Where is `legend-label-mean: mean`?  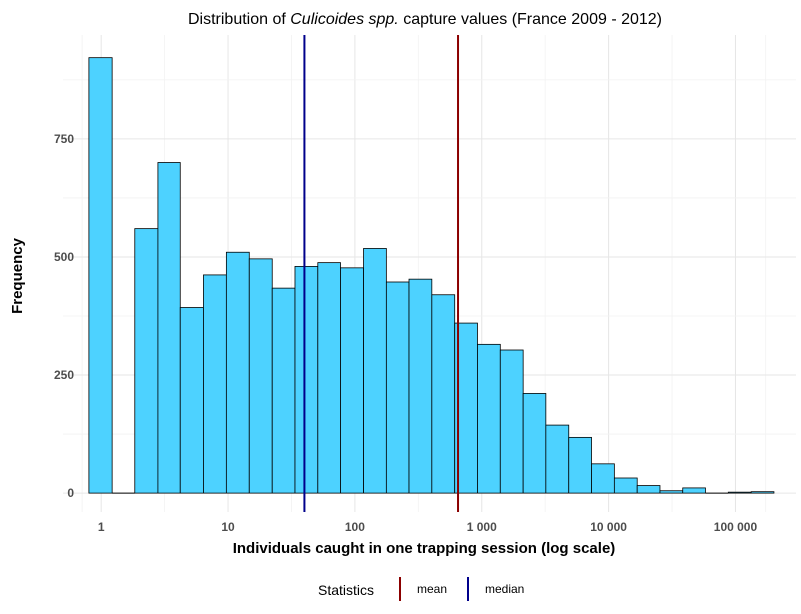 legend-label-mean: mean is located at coordinates (432, 589).